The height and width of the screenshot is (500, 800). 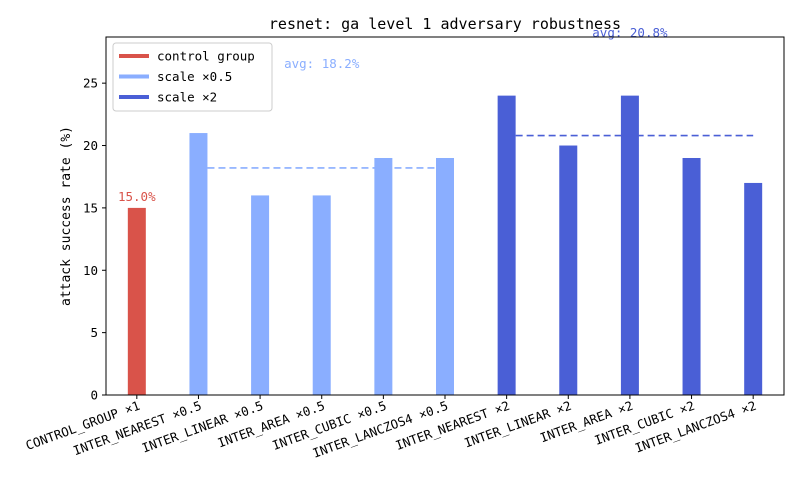 What do you see at coordinates (66, 216) in the screenshot?
I see `y-axis-label: attack success rate (%)` at bounding box center [66, 216].